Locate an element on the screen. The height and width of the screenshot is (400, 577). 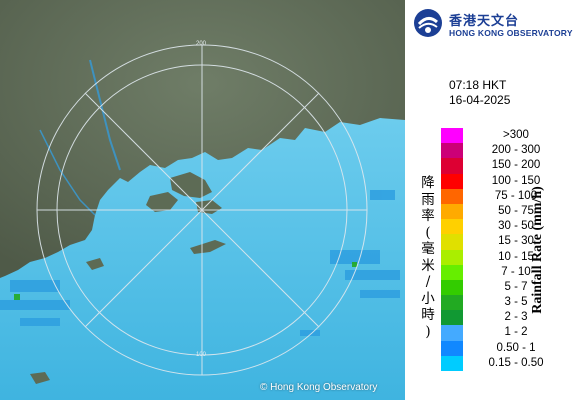
legend-item: 7 - 10 is located at coordinates (509, 272).